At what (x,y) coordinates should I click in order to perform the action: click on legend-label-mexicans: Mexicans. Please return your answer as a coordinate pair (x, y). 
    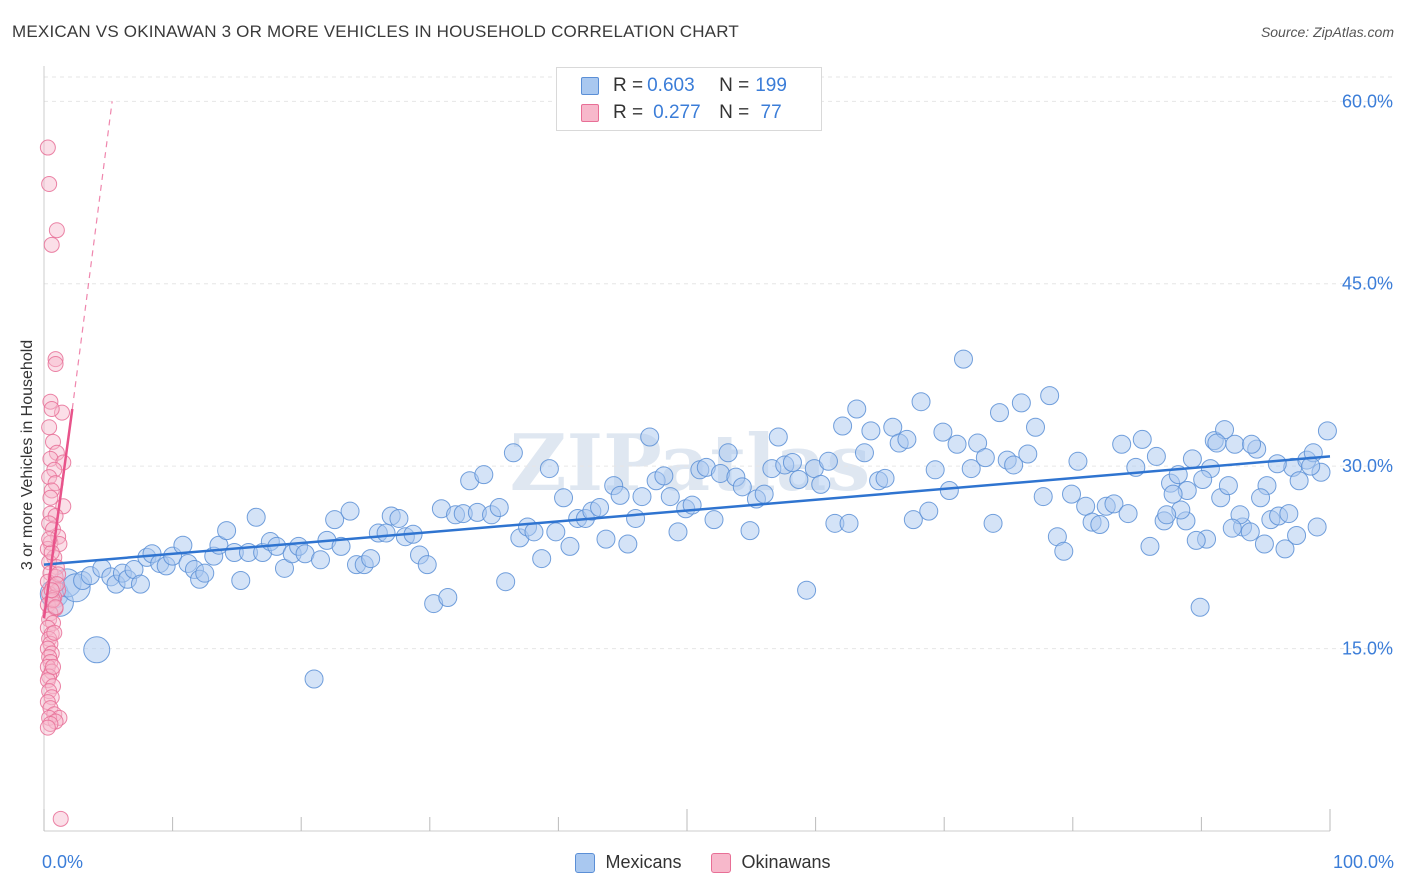
    Looking at the image, I should click on (643, 862).